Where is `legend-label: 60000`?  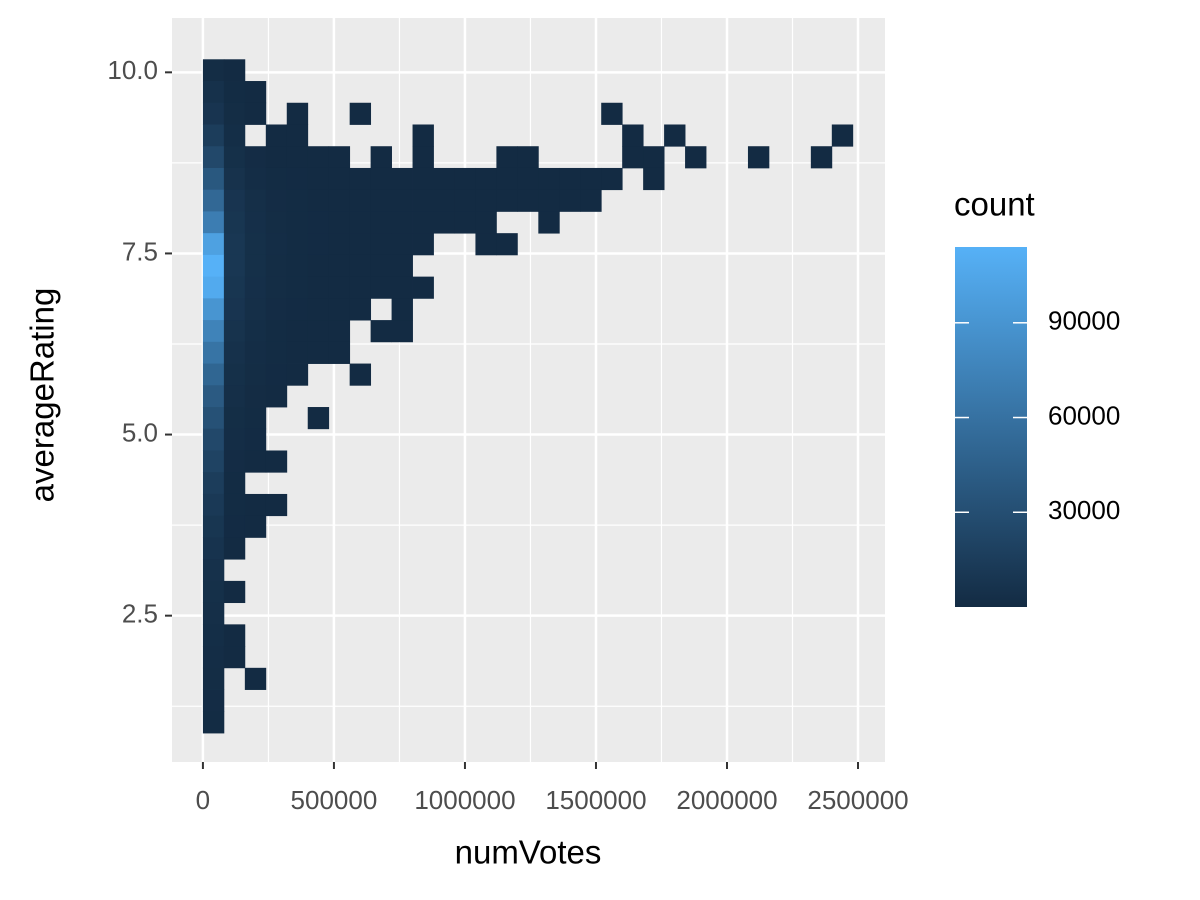 legend-label: 60000 is located at coordinates (1084, 415).